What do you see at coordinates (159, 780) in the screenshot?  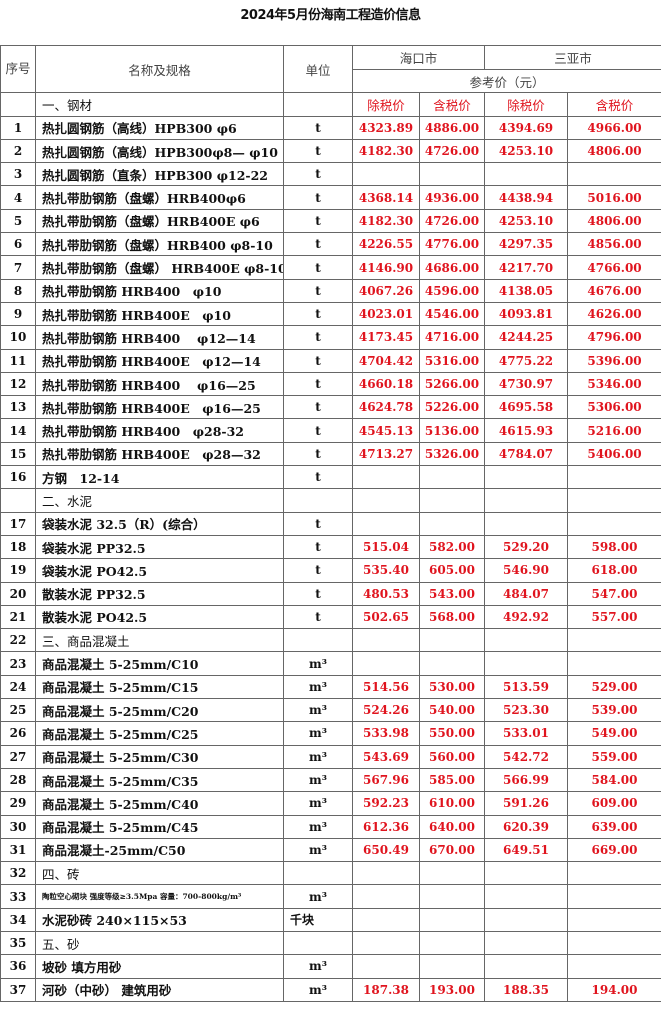 I see `item-name: 商品混凝土 5-25mm/C35` at bounding box center [159, 780].